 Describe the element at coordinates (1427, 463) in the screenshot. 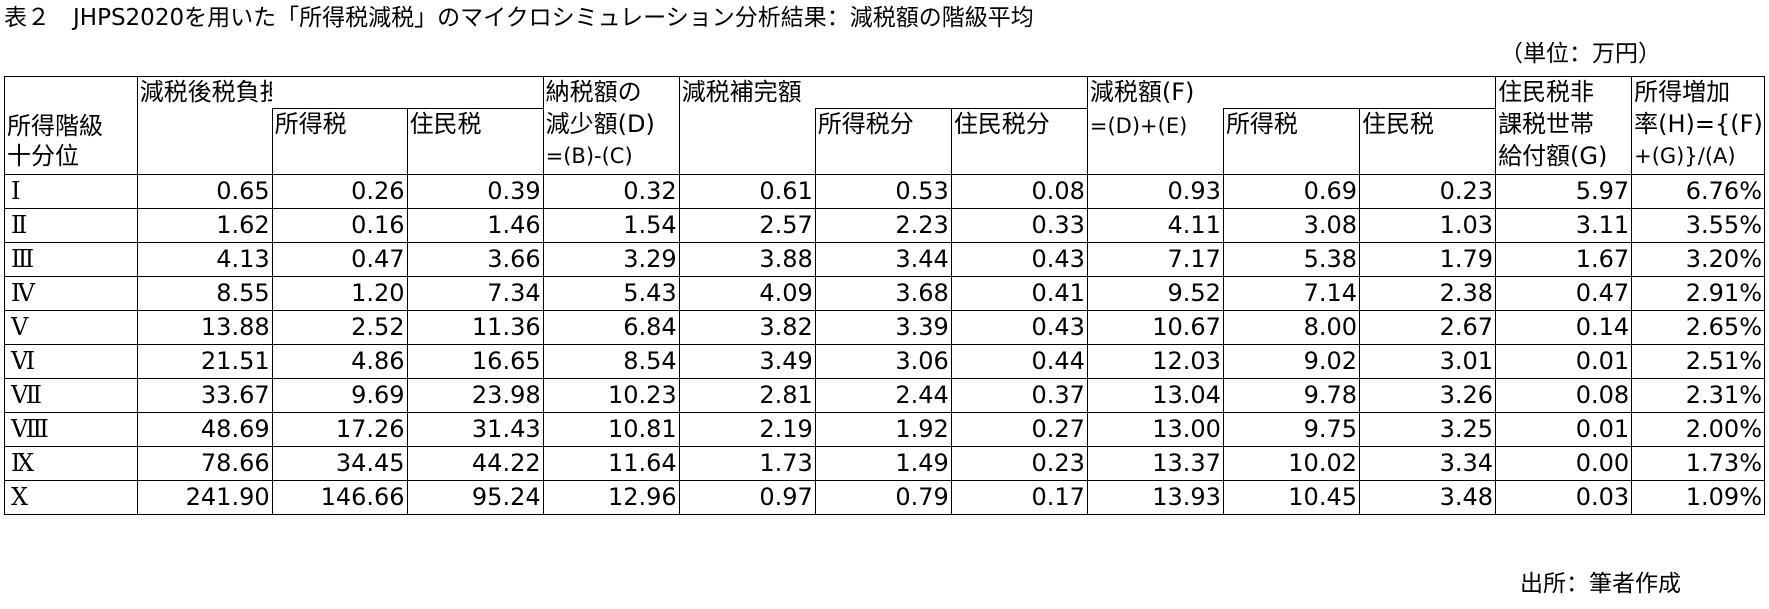

I see `f-resident-tax-cell: 3.34` at that location.